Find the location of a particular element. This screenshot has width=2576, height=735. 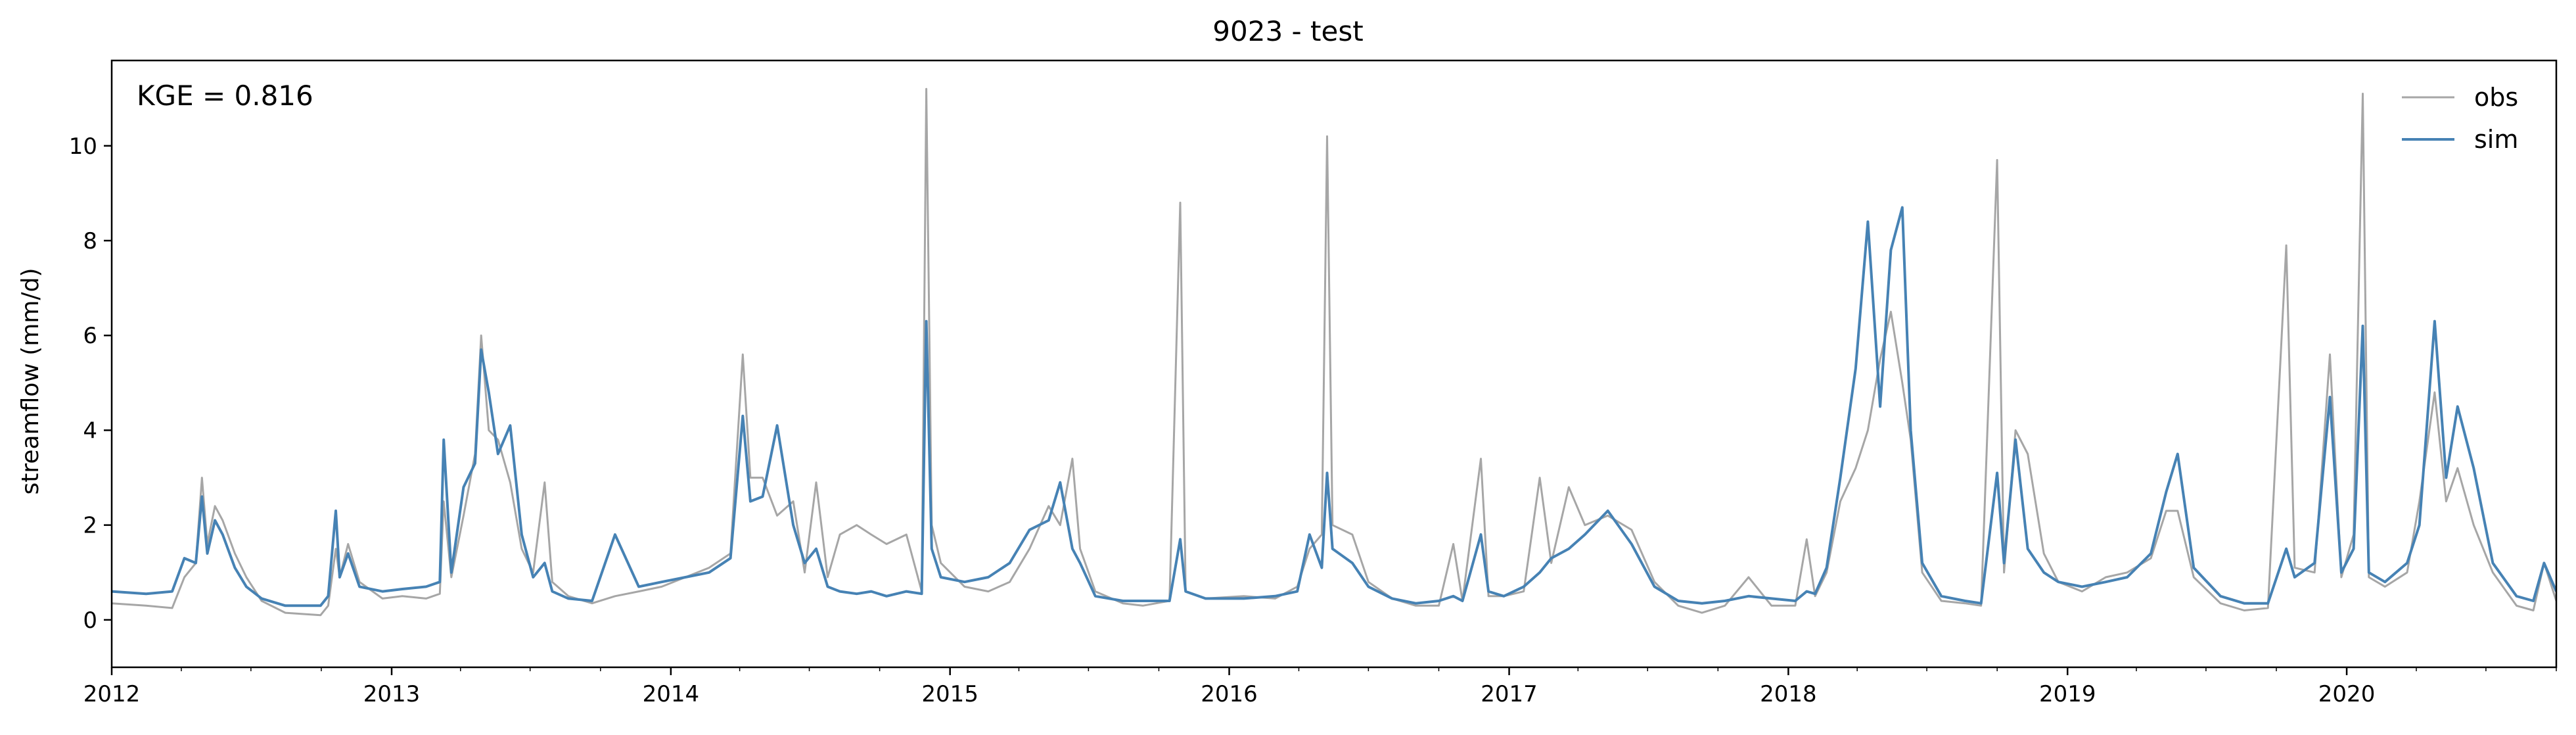

x-tick-label-2020: 2020 is located at coordinates (2347, 694).